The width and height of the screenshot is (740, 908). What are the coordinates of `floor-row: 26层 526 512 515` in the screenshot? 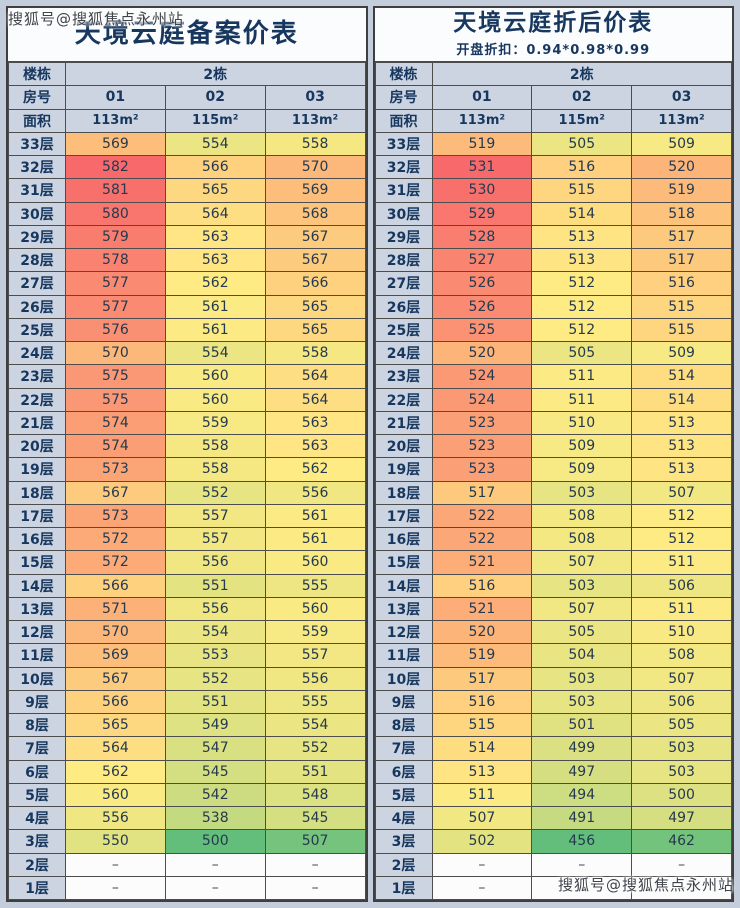 It's located at (553, 306).